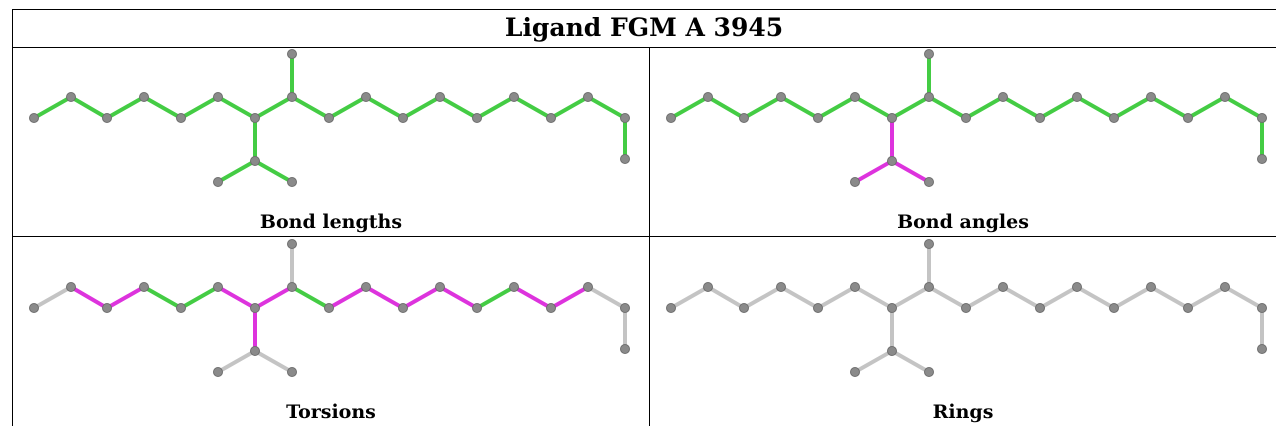 This screenshot has width=1276, height=426. Describe the element at coordinates (644, 9) in the screenshot. I see `table-top-border` at that location.